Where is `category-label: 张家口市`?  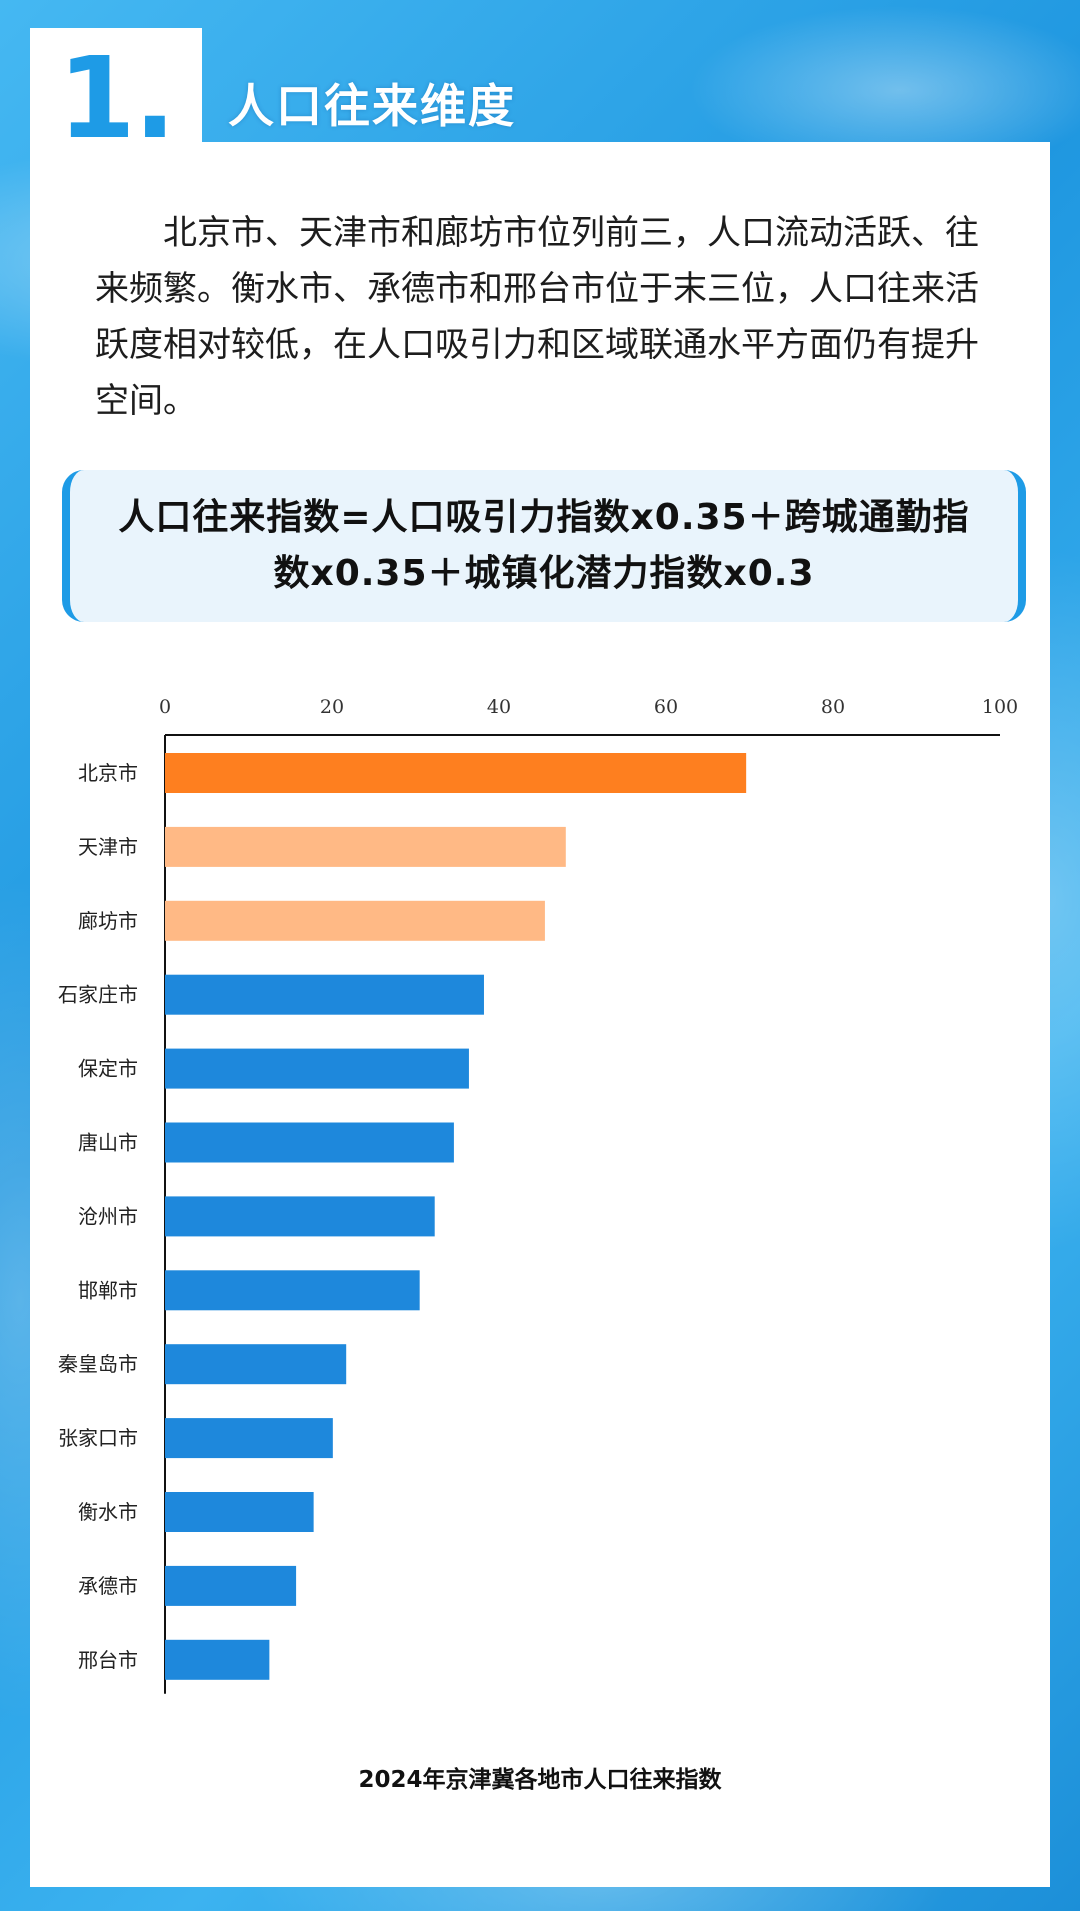
category-label: 张家口市 is located at coordinates (98, 1438).